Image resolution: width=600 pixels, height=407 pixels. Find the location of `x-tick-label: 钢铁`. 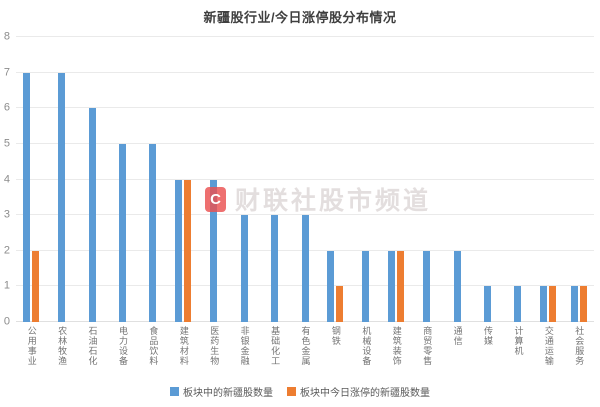

x-tick-label: 钢铁 is located at coordinates (335, 353).